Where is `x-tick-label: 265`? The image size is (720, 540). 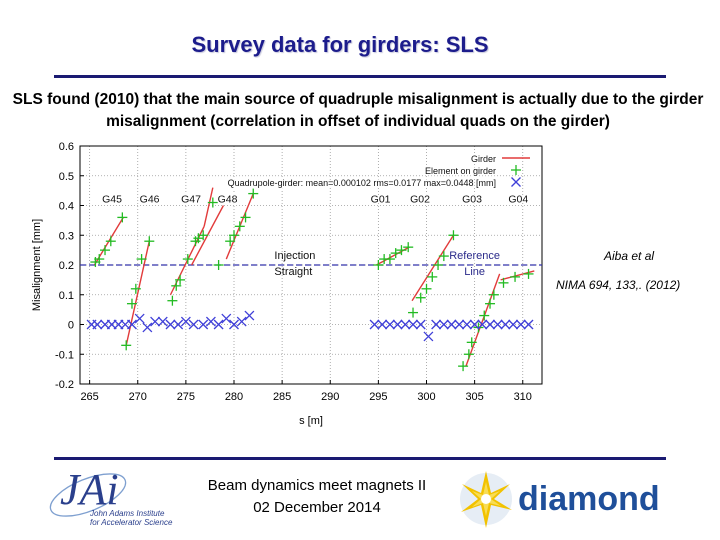 x-tick-label: 265 is located at coordinates (89, 397).